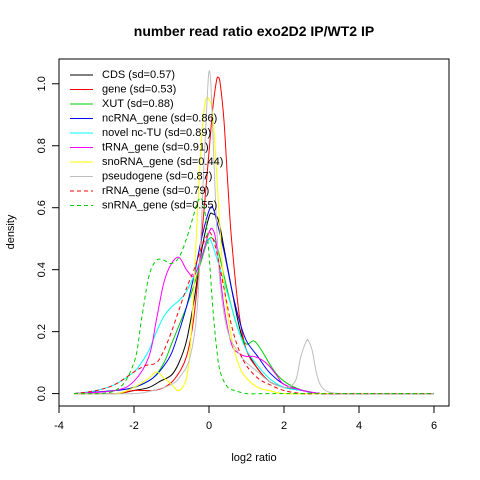 The image size is (480, 480). I want to click on legend-label-9: snRNA_gene (sd=0.55), so click(159, 206).